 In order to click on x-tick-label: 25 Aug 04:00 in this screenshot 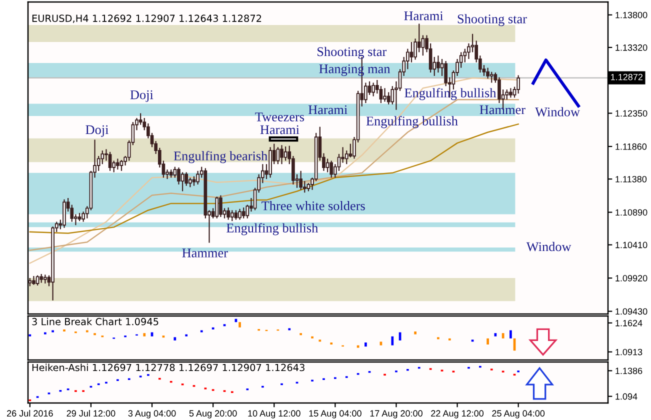, I will do `click(518, 414)`.